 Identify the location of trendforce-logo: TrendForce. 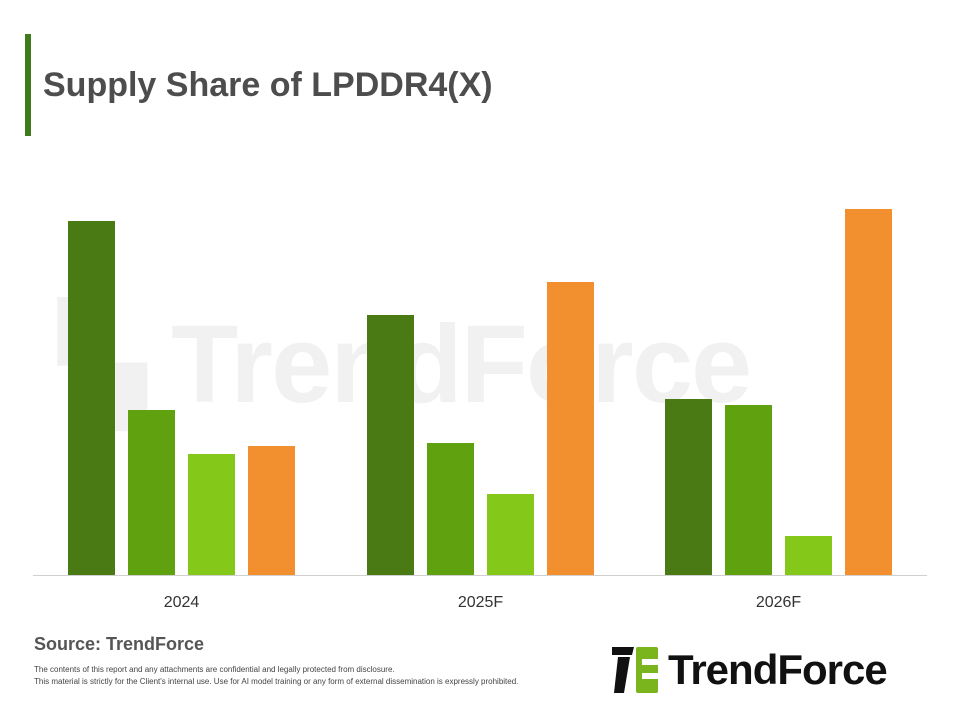
(750, 670).